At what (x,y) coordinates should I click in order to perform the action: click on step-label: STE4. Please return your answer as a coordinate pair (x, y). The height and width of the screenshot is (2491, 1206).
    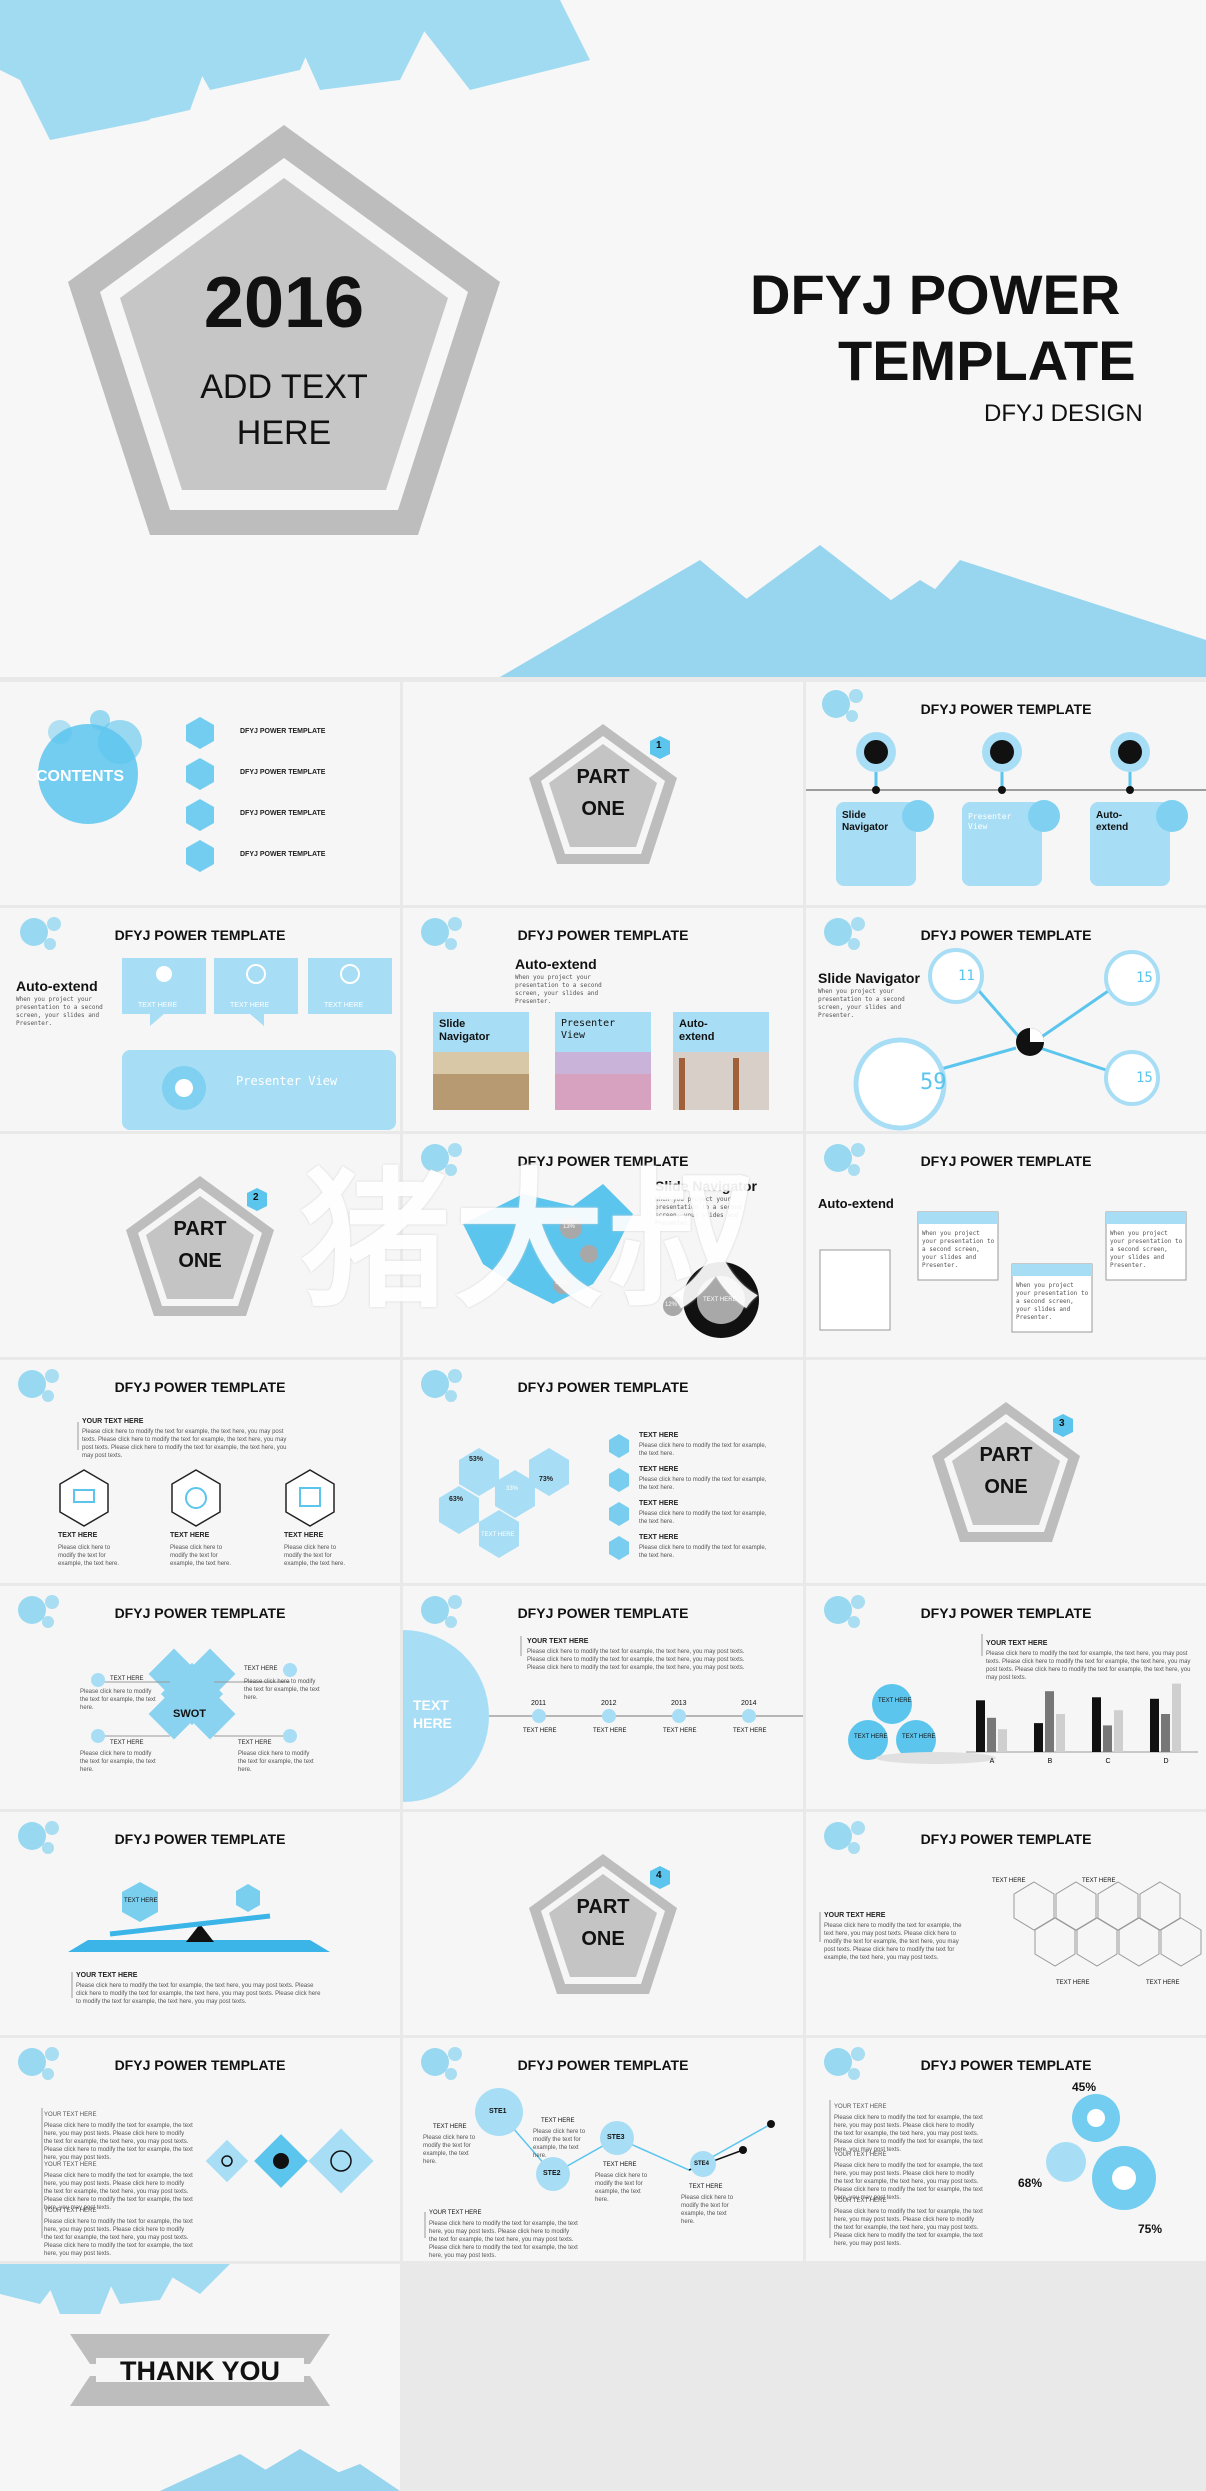
    Looking at the image, I should click on (702, 2164).